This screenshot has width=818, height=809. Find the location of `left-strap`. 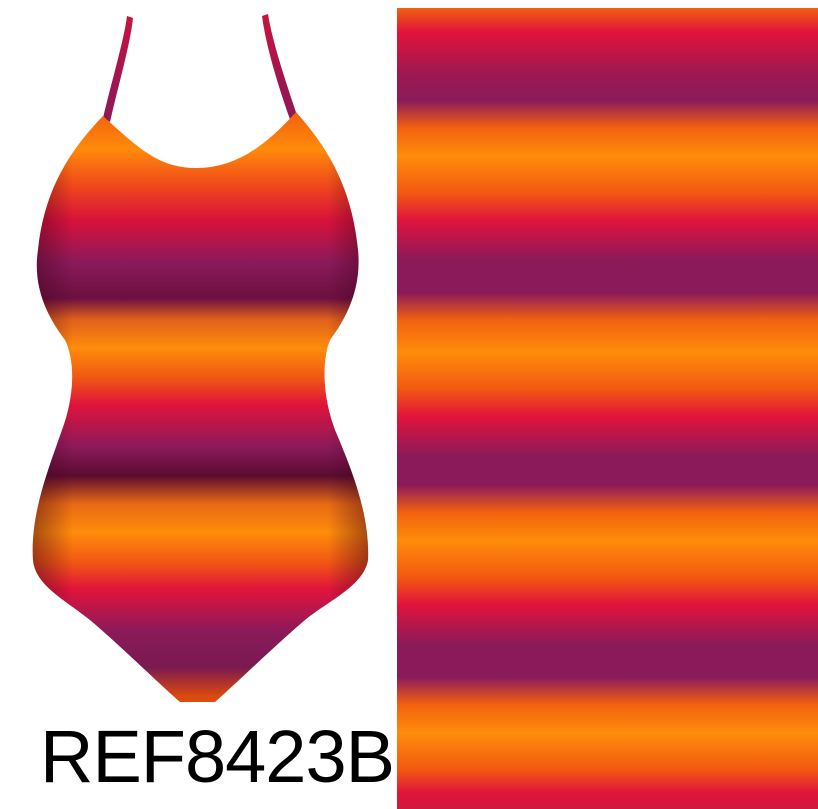

left-strap is located at coordinates (118, 69).